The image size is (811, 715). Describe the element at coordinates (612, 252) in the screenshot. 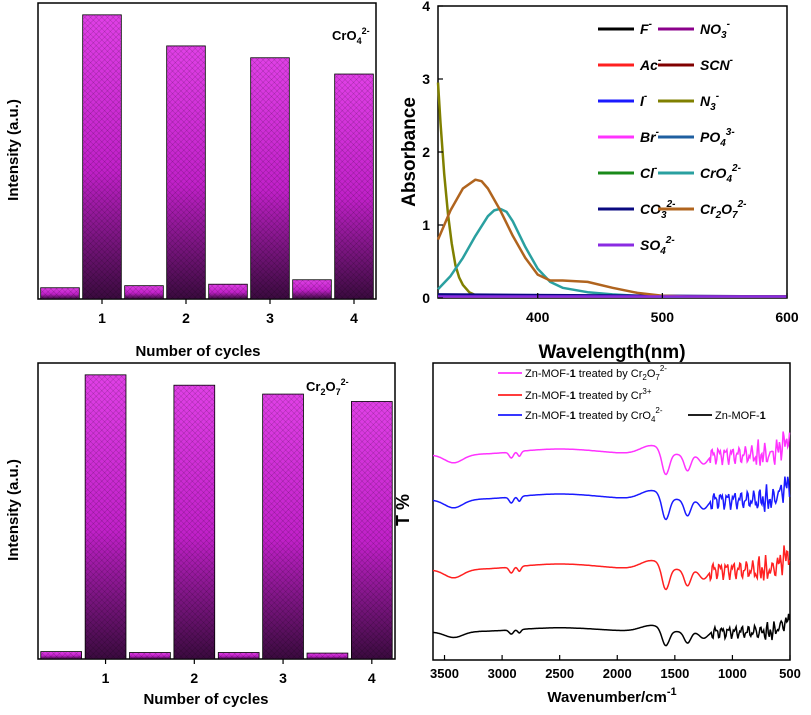

I see `series-line-cro` at that location.